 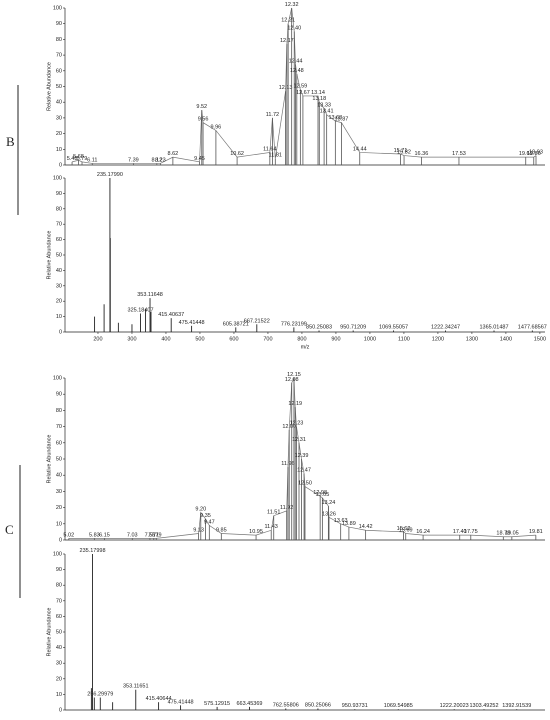 What do you see at coordinates (503, 534) in the screenshot?
I see `peak-label: 18.78` at bounding box center [503, 534].